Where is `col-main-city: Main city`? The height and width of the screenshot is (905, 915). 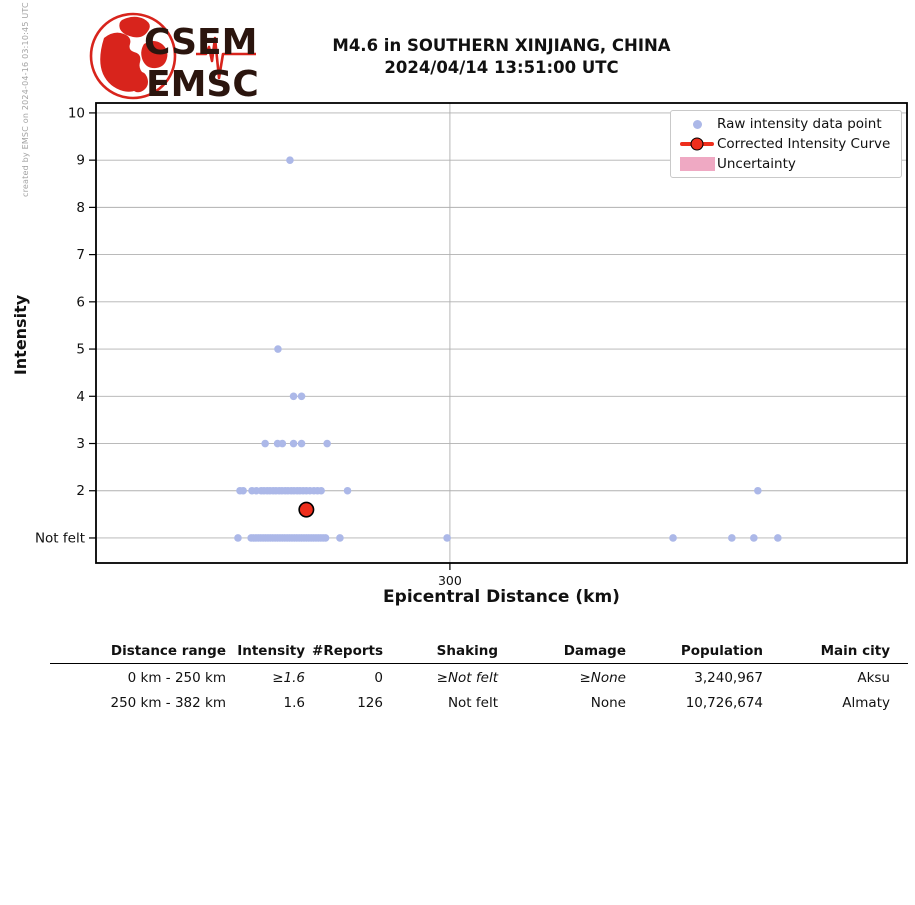
col-main-city: Main city is located at coordinates (855, 650).